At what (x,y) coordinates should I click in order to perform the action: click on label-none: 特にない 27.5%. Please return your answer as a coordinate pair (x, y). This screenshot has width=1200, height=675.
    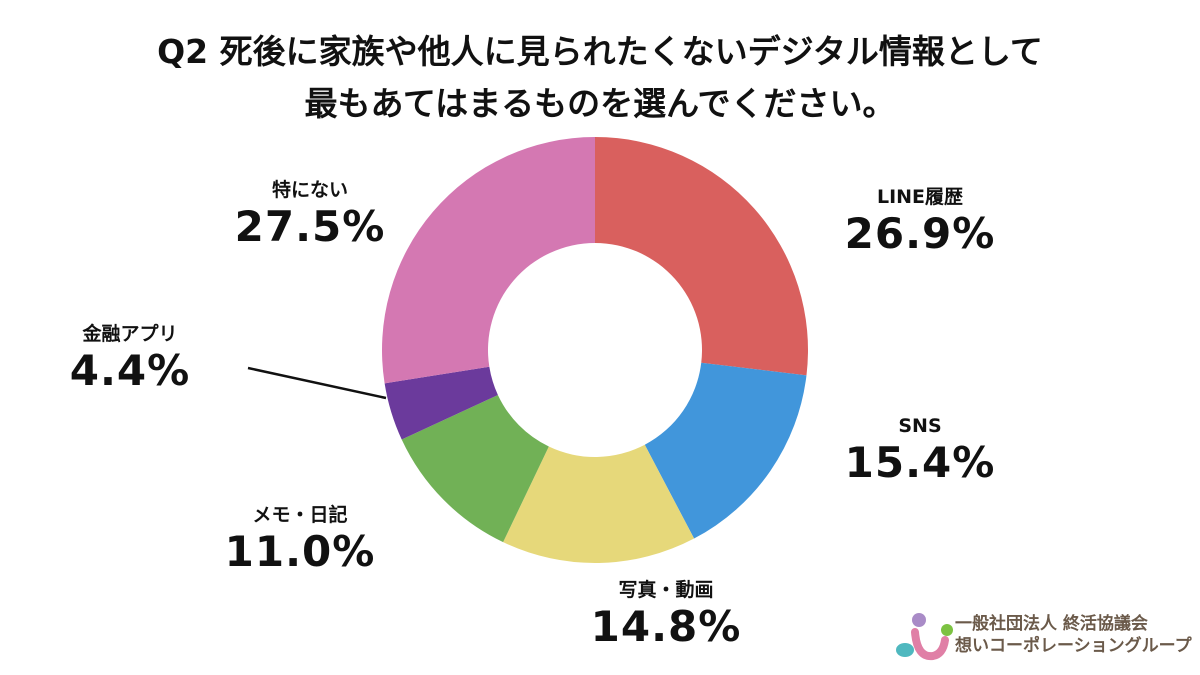
    Looking at the image, I should click on (310, 215).